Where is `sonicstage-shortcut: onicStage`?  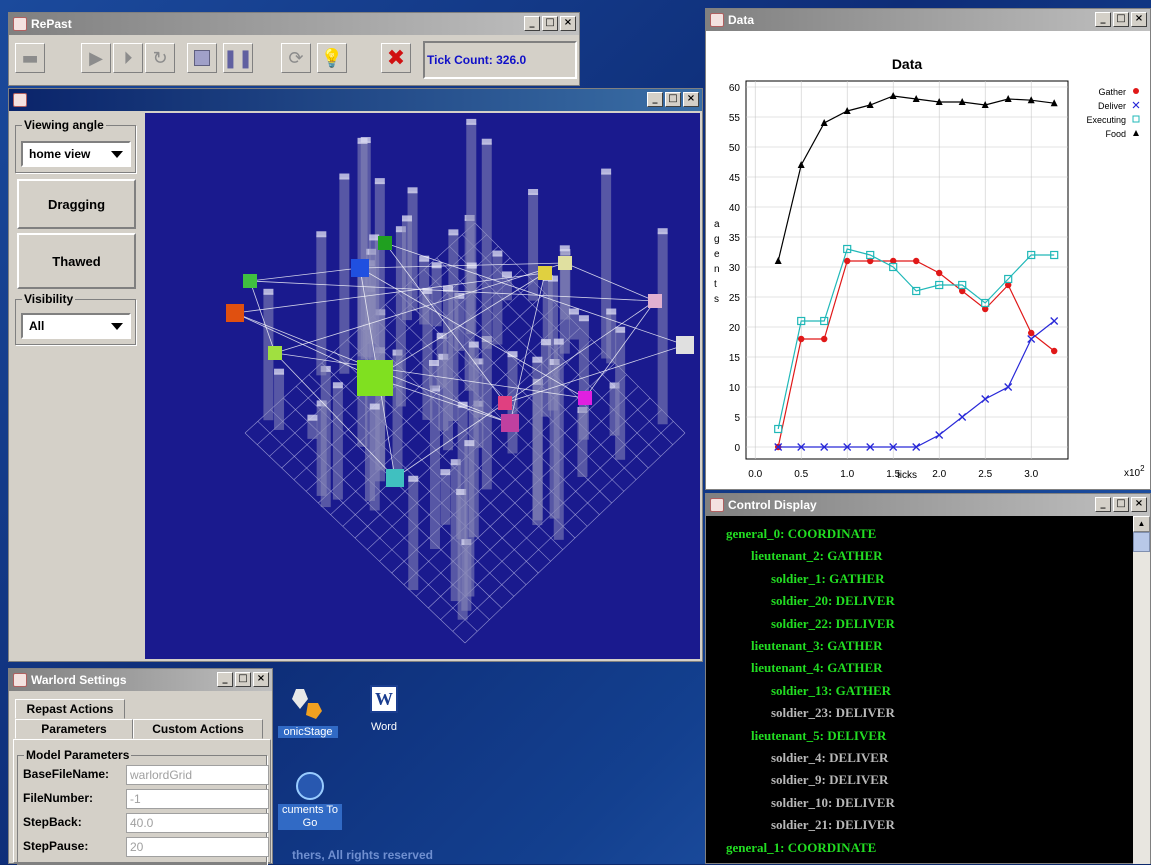
sonicstage-shortcut: onicStage is located at coordinates (308, 711).